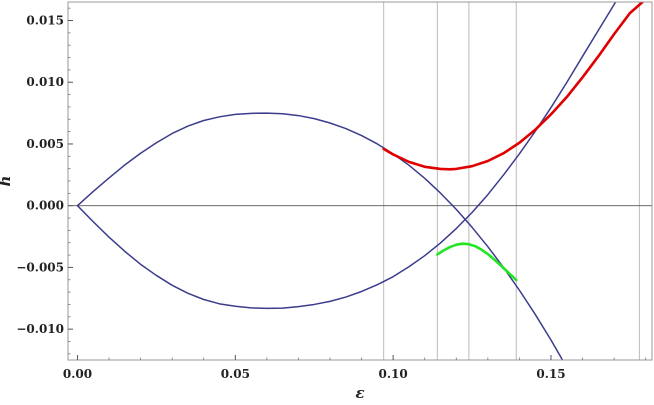 Image resolution: width=654 pixels, height=405 pixels. Describe the element at coordinates (550, 374) in the screenshot. I see `x-tick-label: 0.15` at that location.